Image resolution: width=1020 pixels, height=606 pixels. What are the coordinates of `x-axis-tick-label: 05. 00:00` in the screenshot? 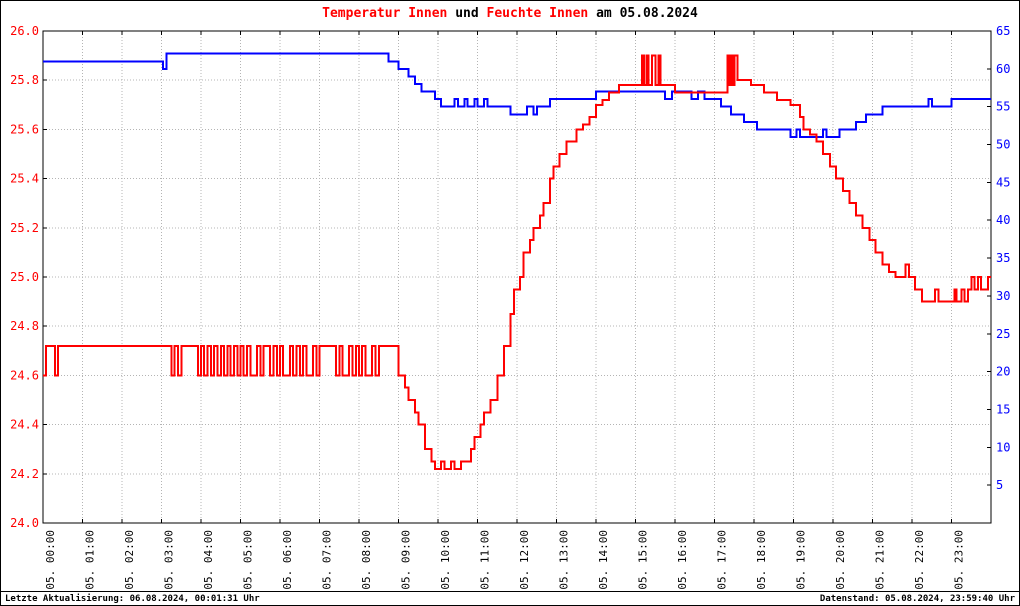 It's located at (50, 560).